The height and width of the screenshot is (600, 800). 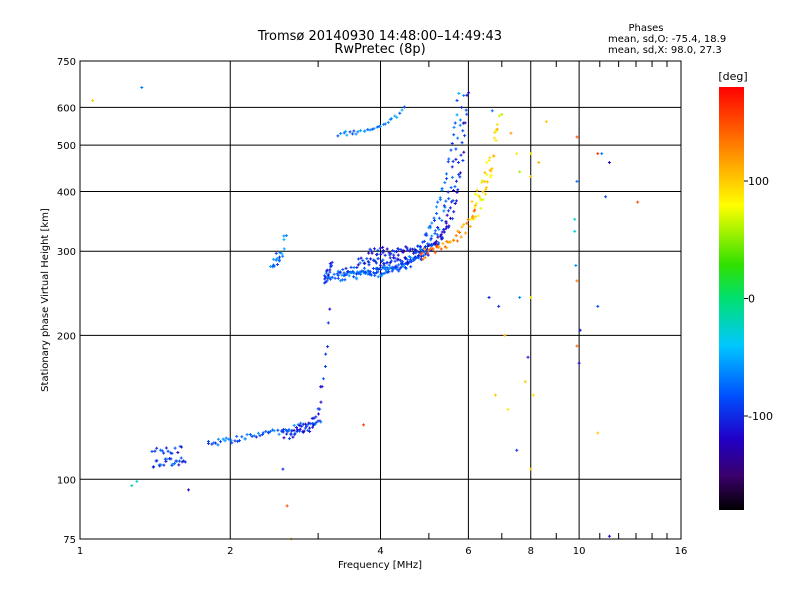 I want to click on colorbar-tick-label: 100, so click(x=758, y=181).